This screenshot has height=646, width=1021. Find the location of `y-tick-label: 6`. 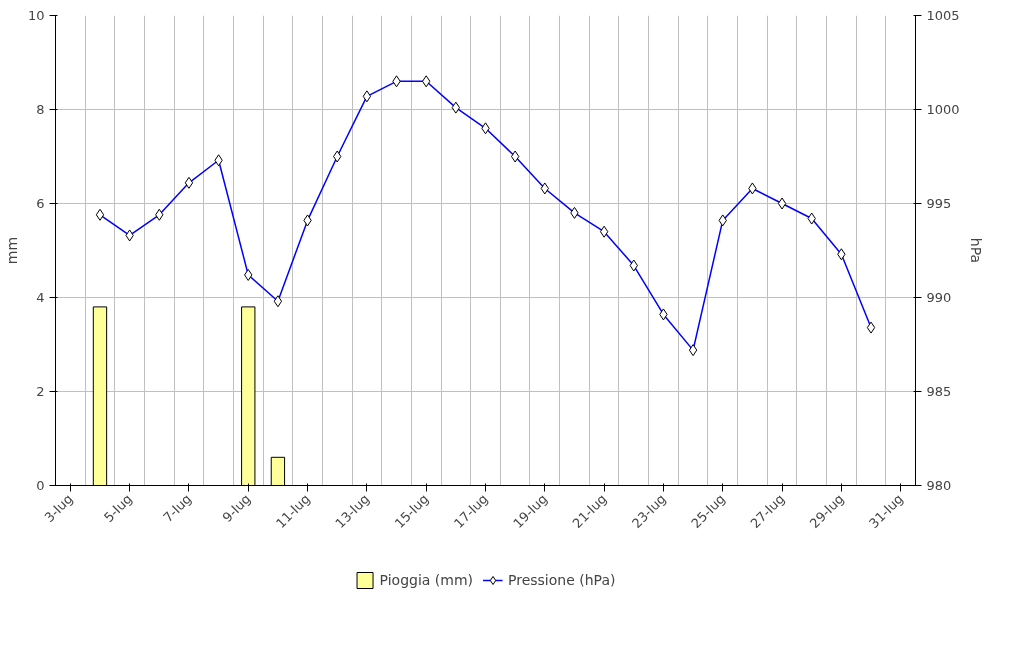

y-tick-label: 6 is located at coordinates (40, 203).